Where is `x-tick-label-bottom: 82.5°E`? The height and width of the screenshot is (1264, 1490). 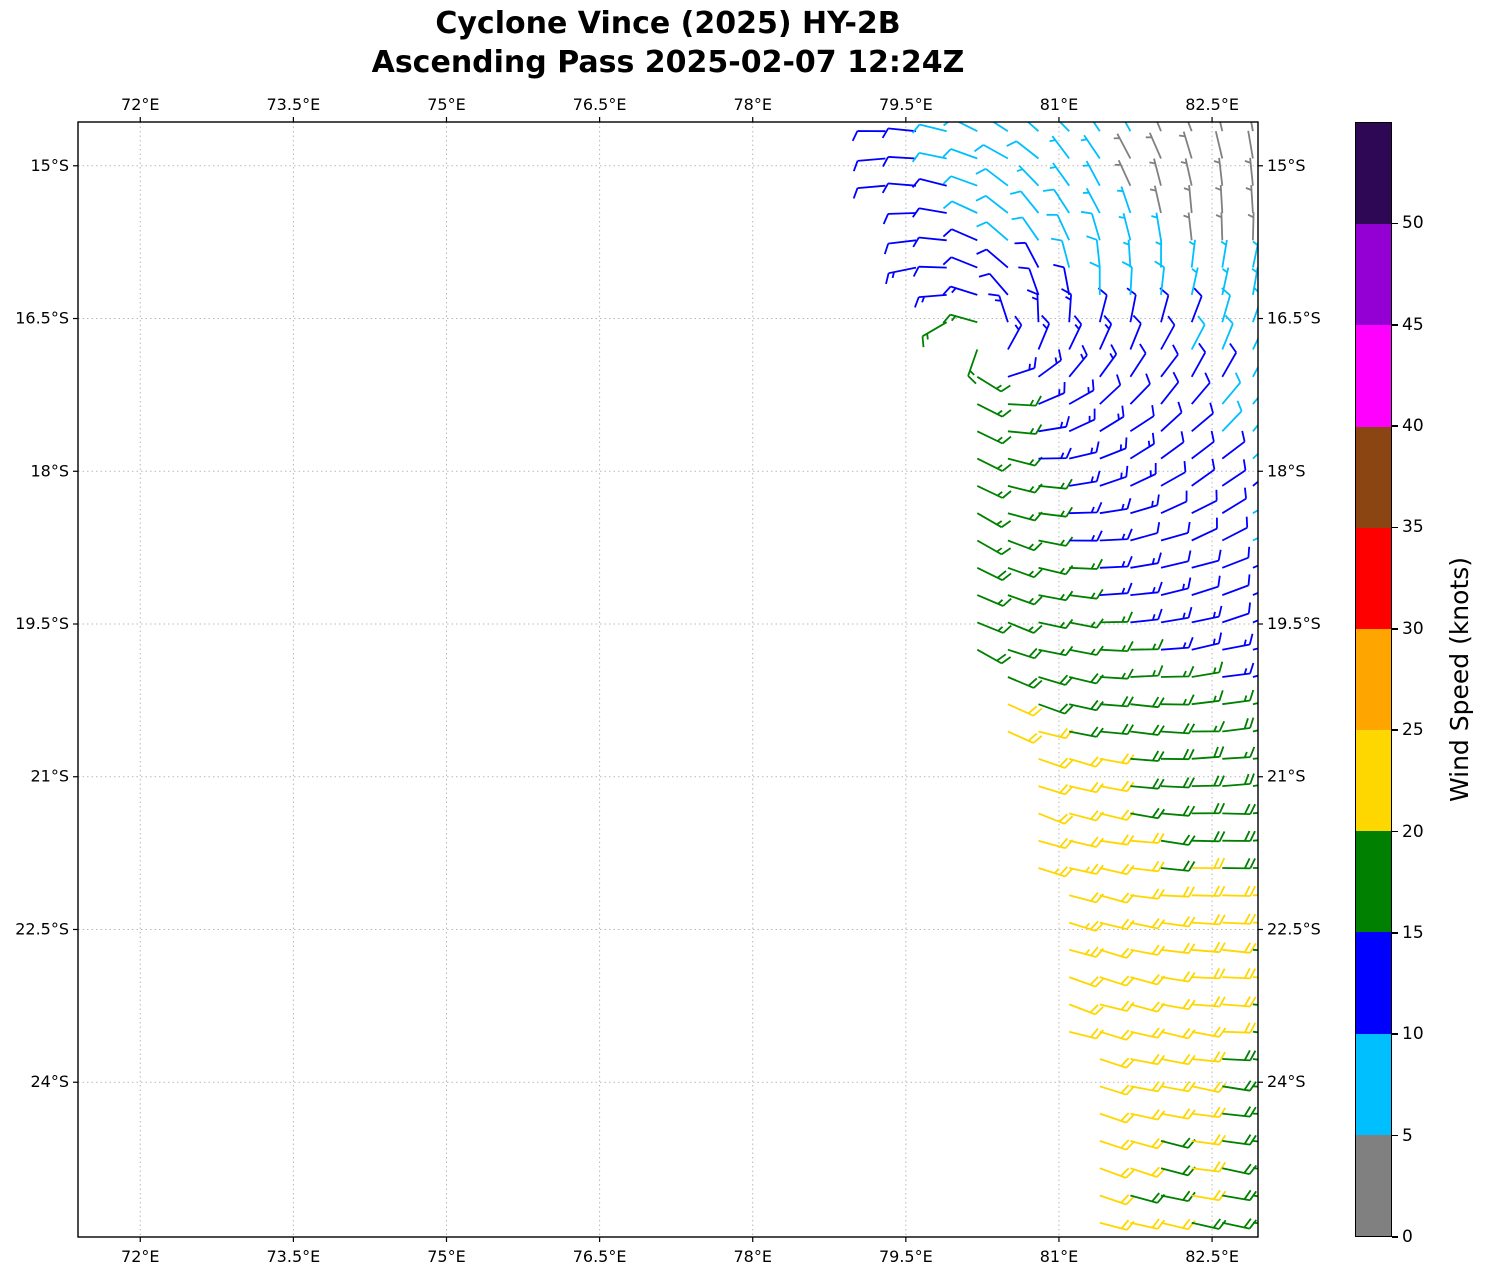
x-tick-label-bottom: 82.5°E is located at coordinates (1212, 1255).